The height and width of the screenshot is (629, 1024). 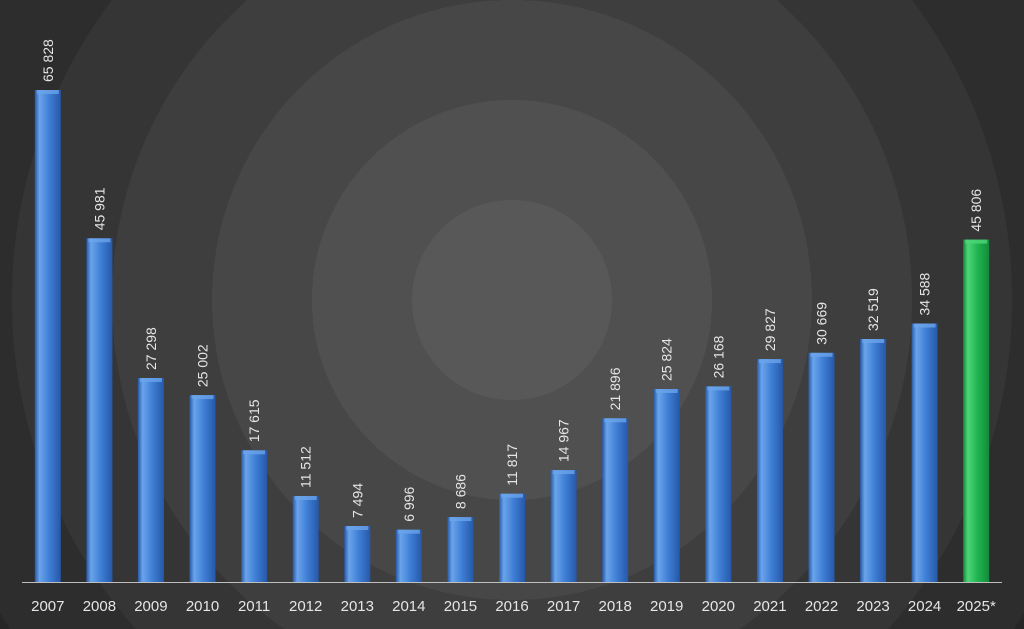 What do you see at coordinates (615, 606) in the screenshot?
I see `x-tick-label: 2018` at bounding box center [615, 606].